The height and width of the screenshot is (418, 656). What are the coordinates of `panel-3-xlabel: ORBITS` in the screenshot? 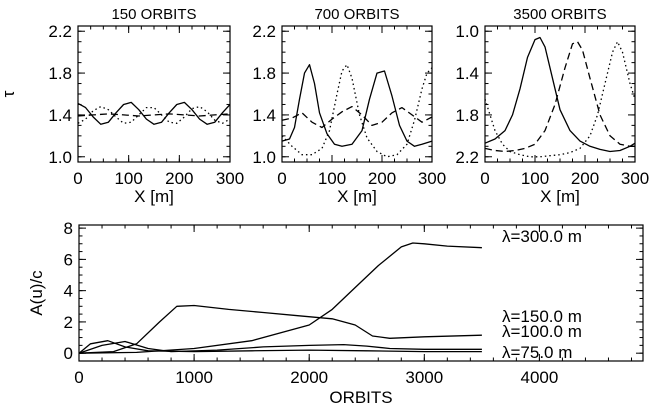 It's located at (360, 397).